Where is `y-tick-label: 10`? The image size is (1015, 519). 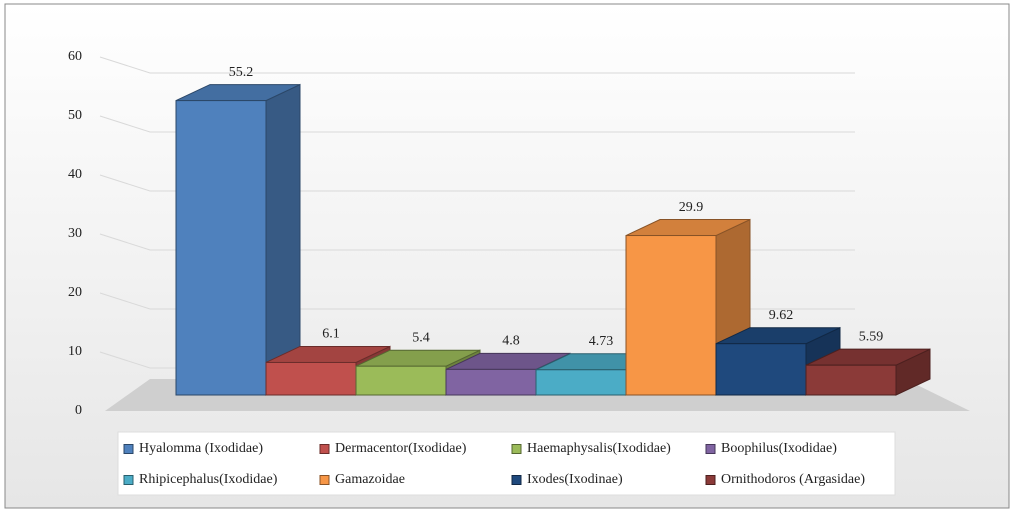 y-tick-label: 10 is located at coordinates (75, 351).